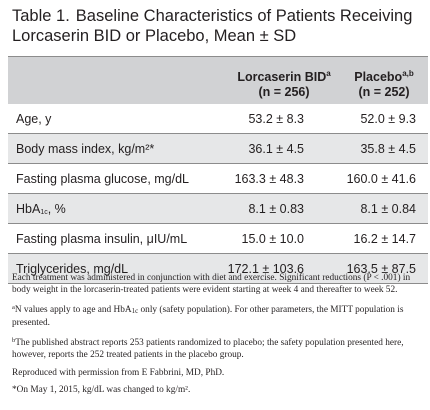 The width and height of the screenshot is (430, 410). I want to click on row-label: Body mass index, kg/m²*, so click(85, 149).